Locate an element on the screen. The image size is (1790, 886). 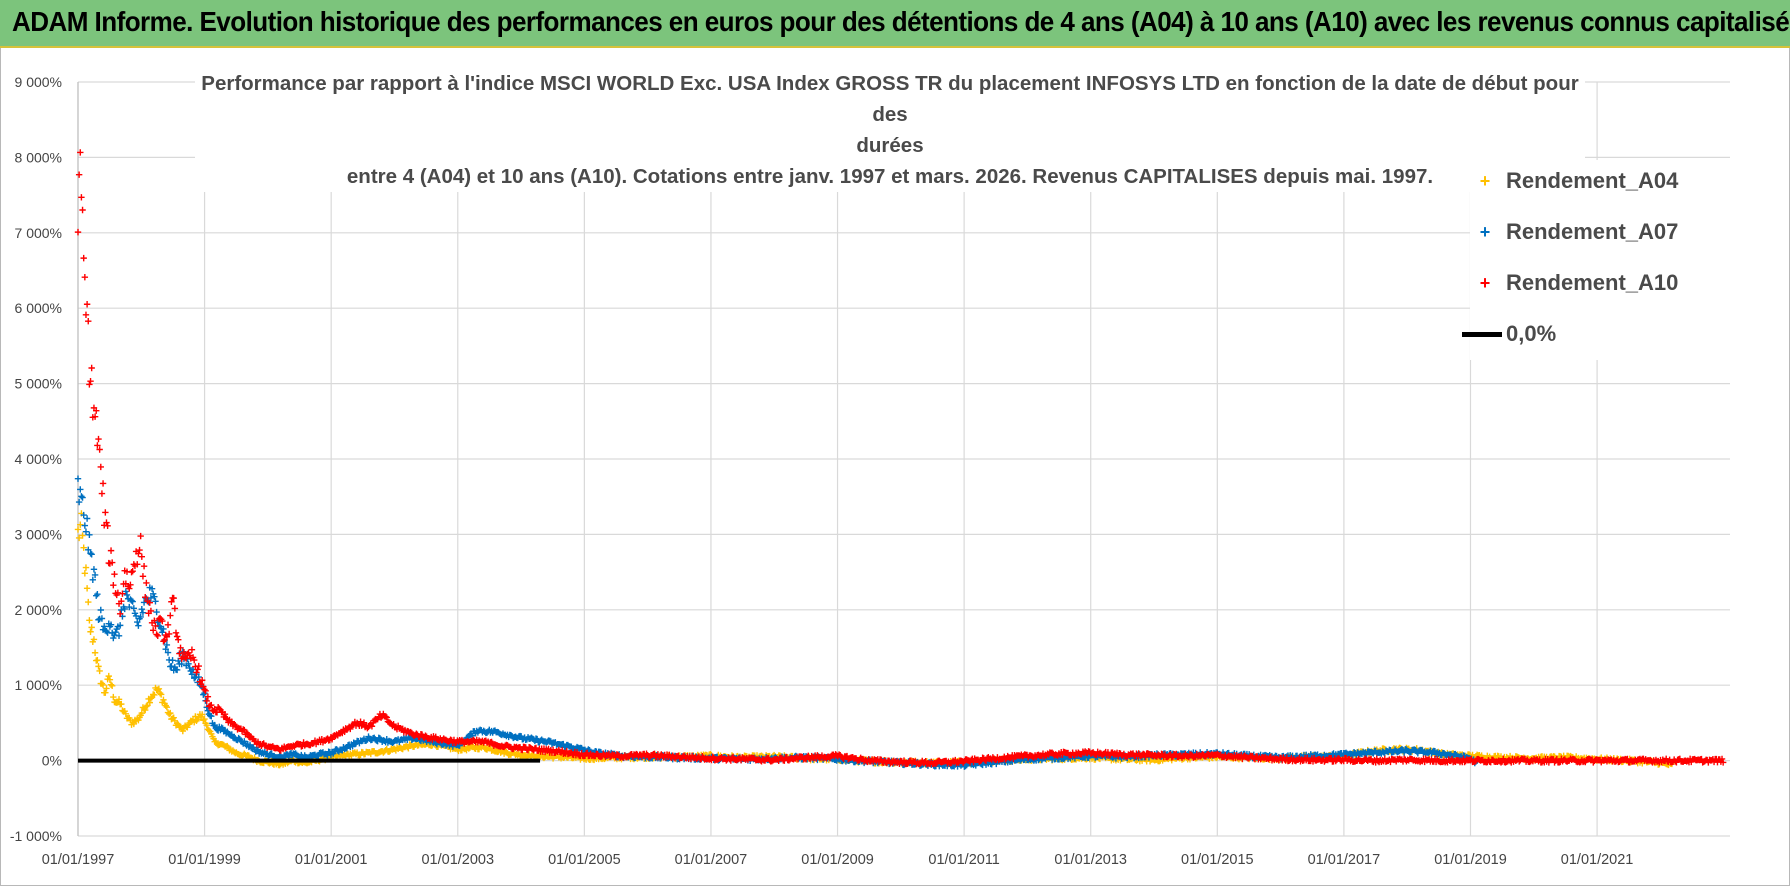
x-tick-label: 01/01/2007 is located at coordinates (711, 860).